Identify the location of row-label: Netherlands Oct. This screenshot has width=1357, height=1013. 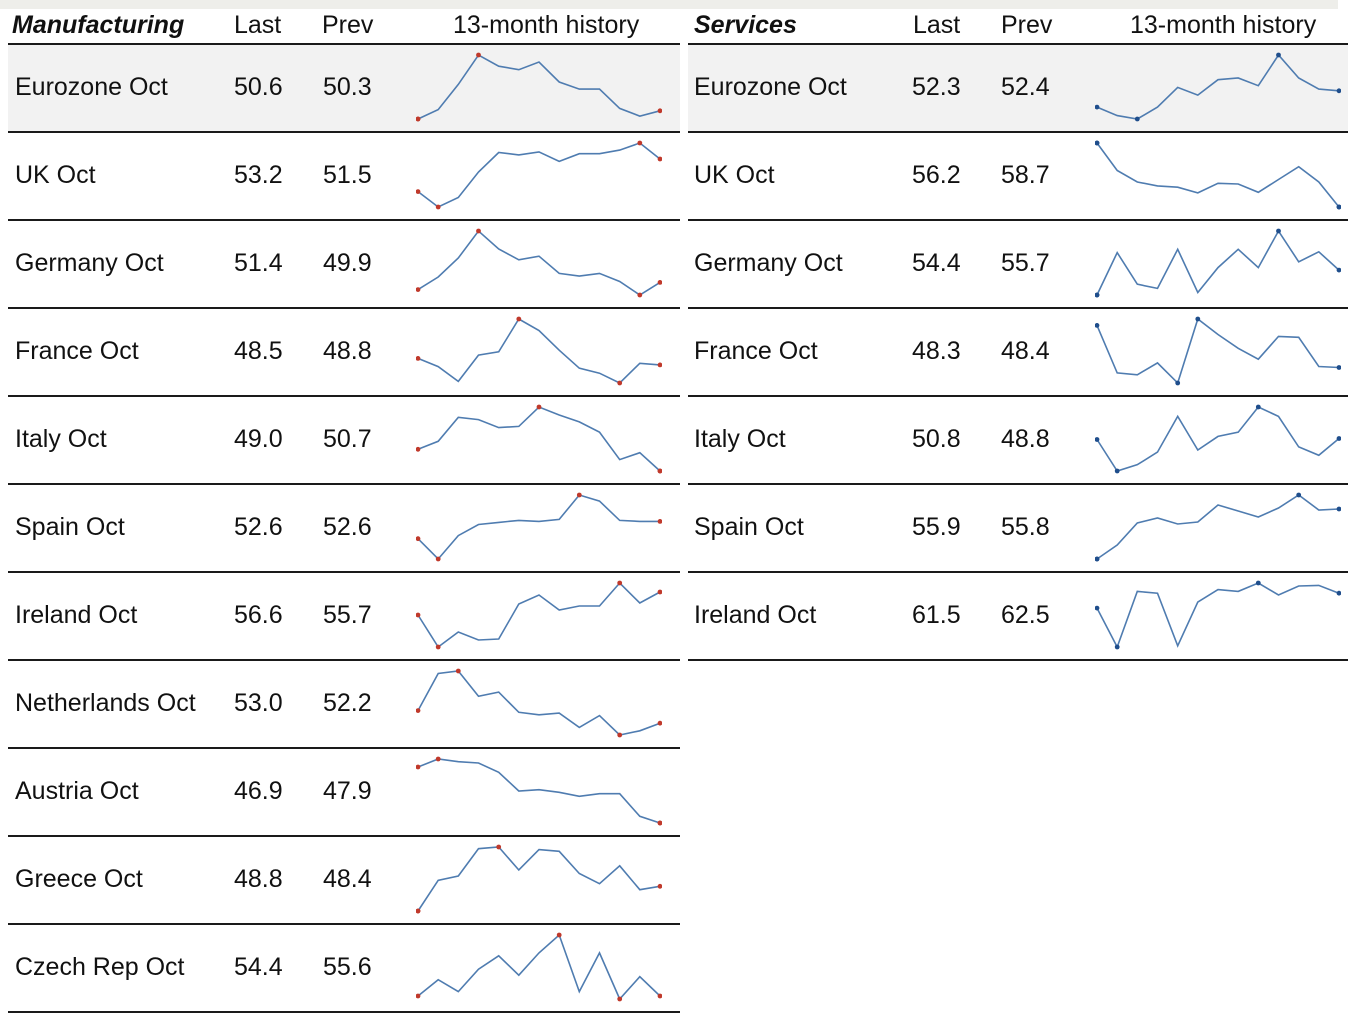
(105, 703).